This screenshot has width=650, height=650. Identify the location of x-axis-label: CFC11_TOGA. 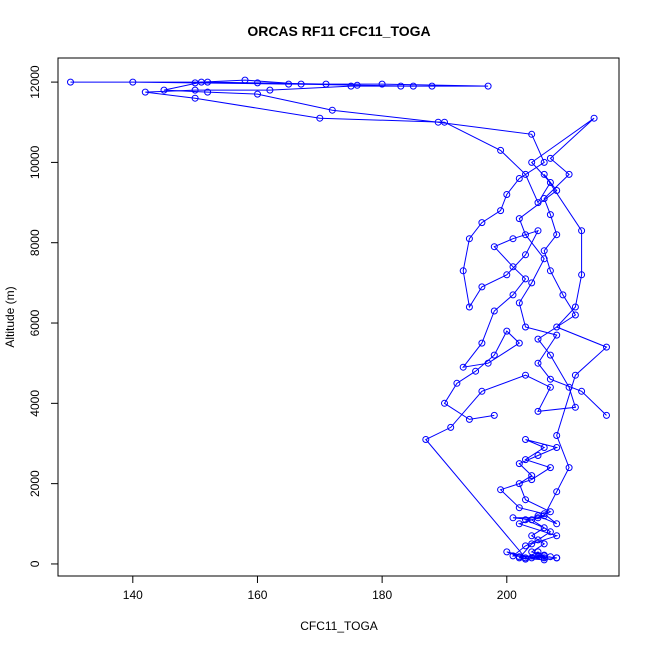
(339, 626).